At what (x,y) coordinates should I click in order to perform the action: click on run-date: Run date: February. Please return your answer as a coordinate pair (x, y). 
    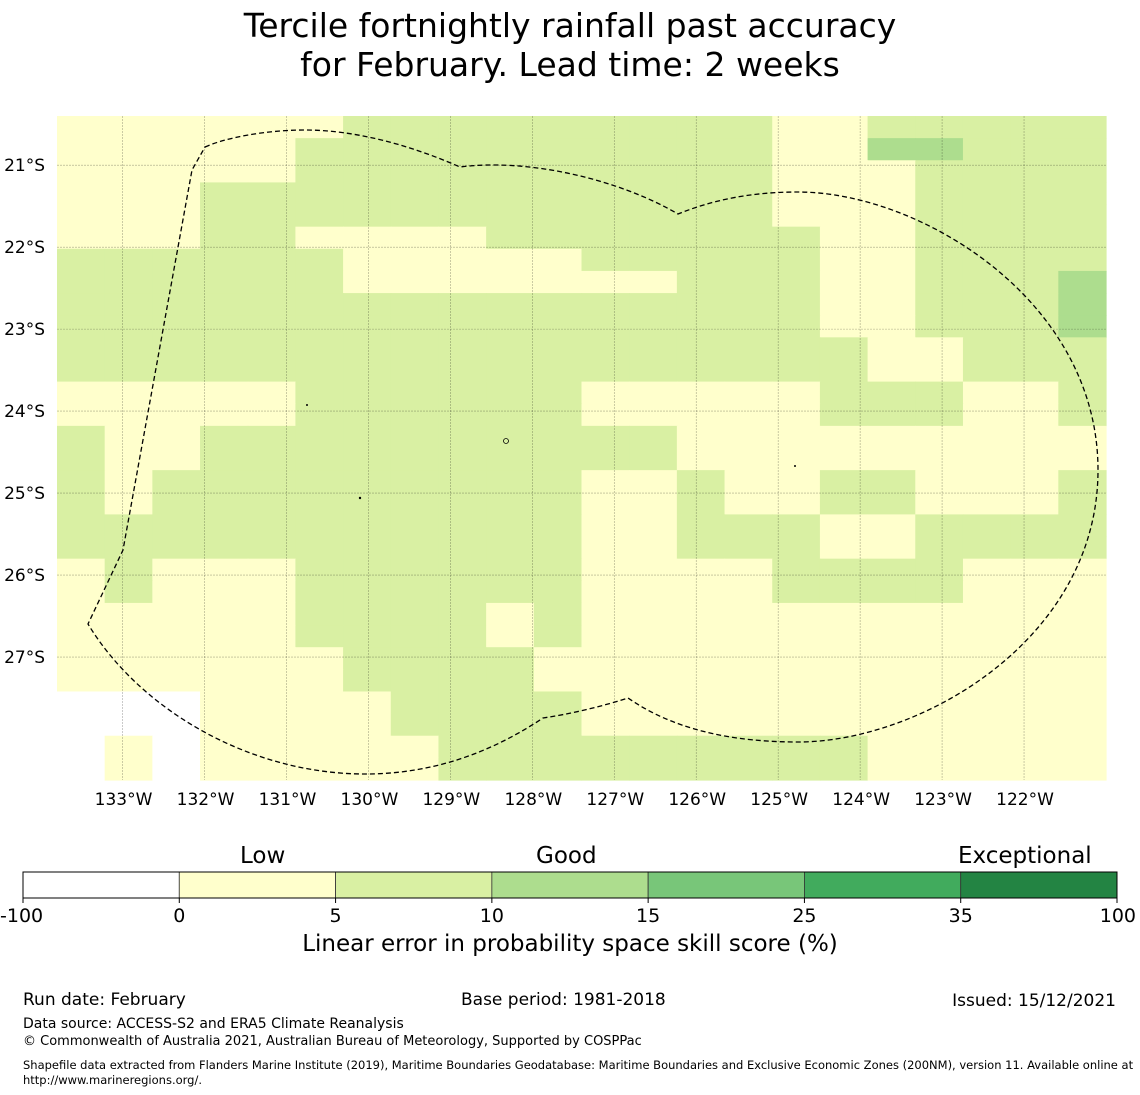
    Looking at the image, I should click on (104, 1000).